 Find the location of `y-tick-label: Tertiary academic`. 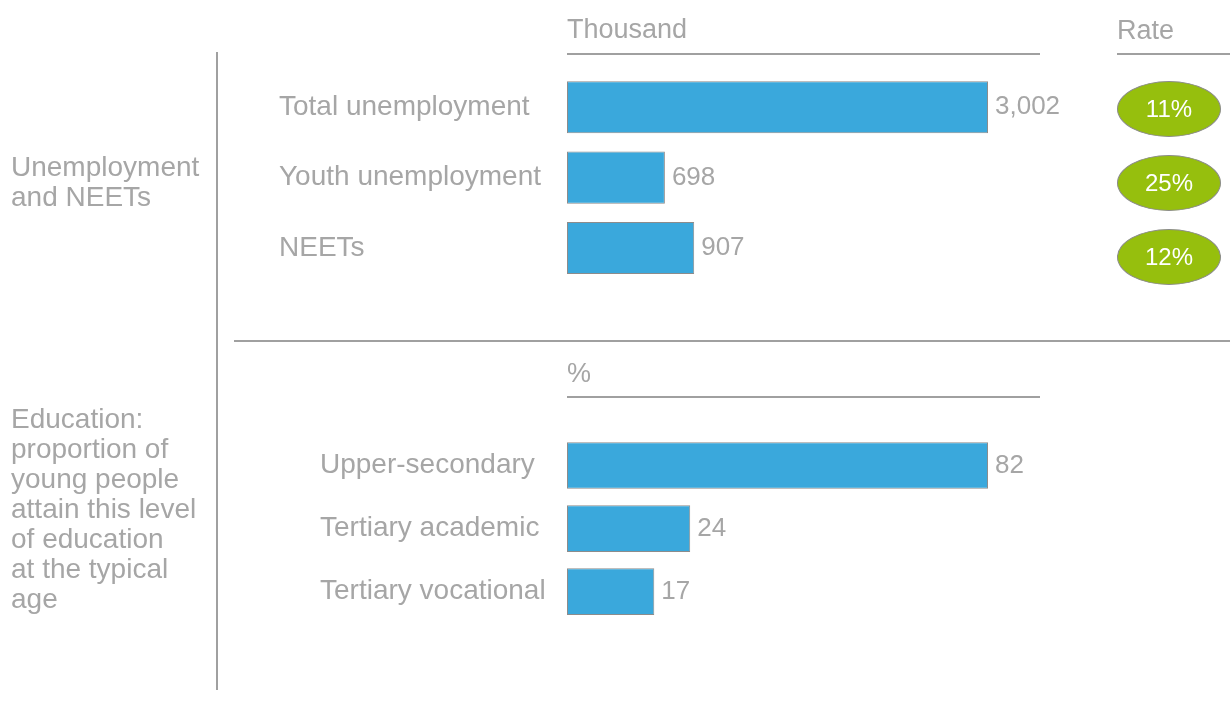

y-tick-label: Tertiary academic is located at coordinates (430, 527).